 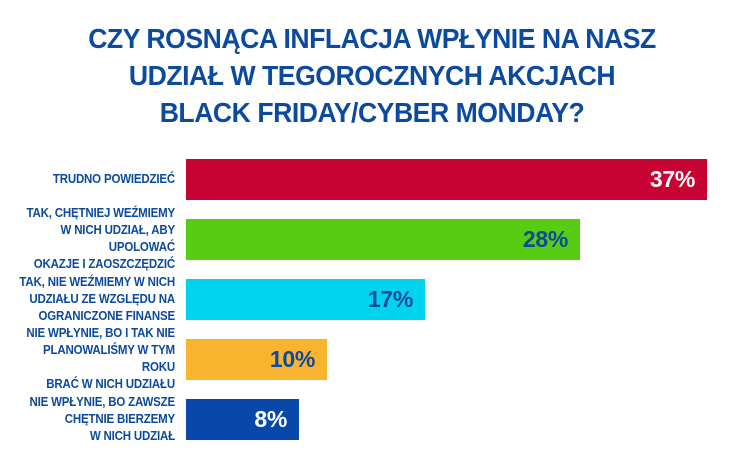 What do you see at coordinates (465, 299) in the screenshot?
I see `bar-track: 17%` at bounding box center [465, 299].